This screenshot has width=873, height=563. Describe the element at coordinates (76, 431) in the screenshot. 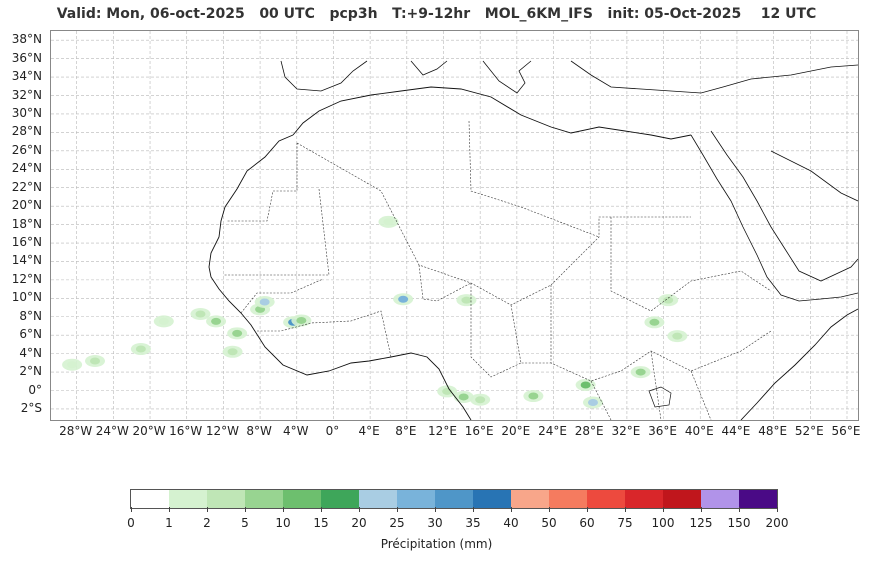

I see `longitude-label: 28°W` at that location.